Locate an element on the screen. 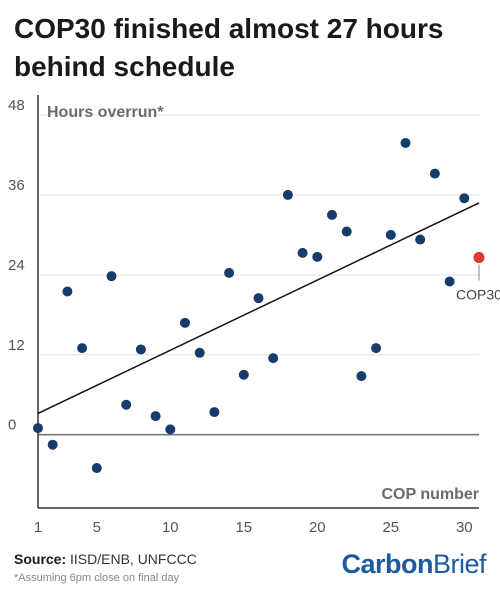 The height and width of the screenshot is (593, 500). x-tick-label: 1 is located at coordinates (38, 527).